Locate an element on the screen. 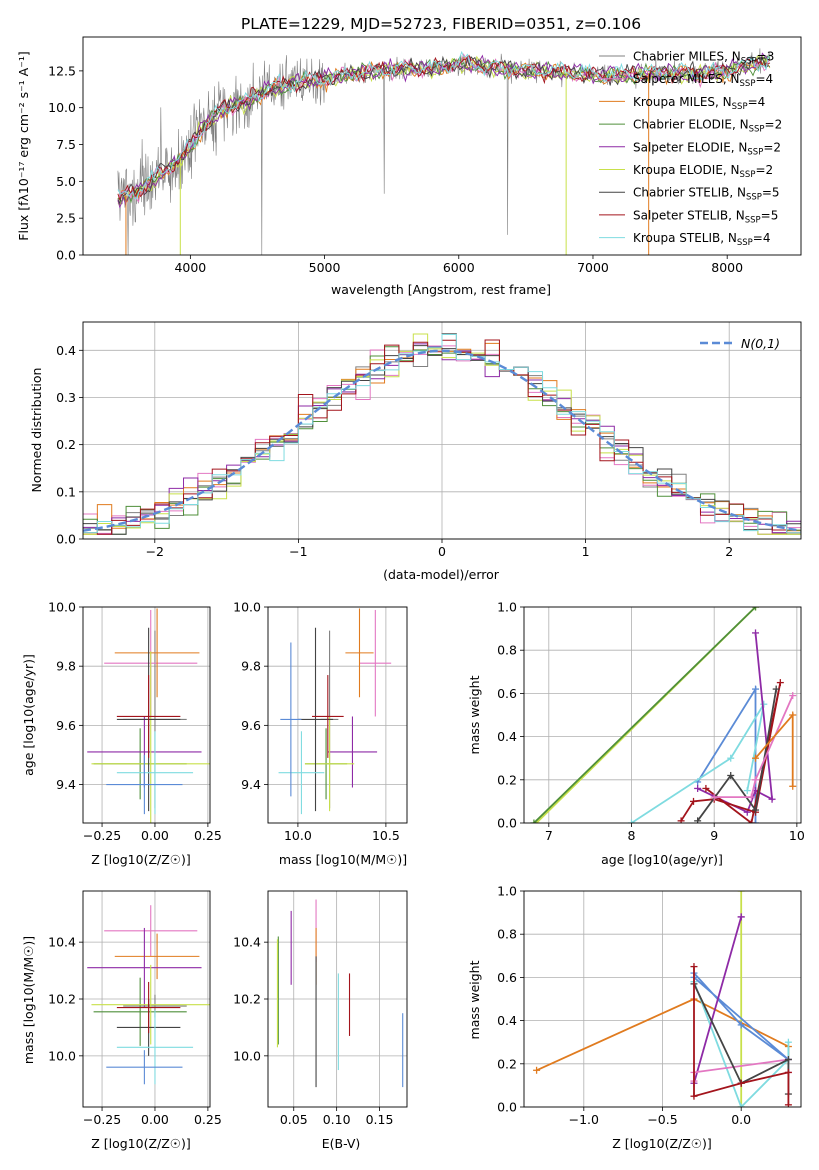 This screenshot has height=1170, width=819. y-axis-label: mass [log10(M/M☉)] is located at coordinates (28, 1000).